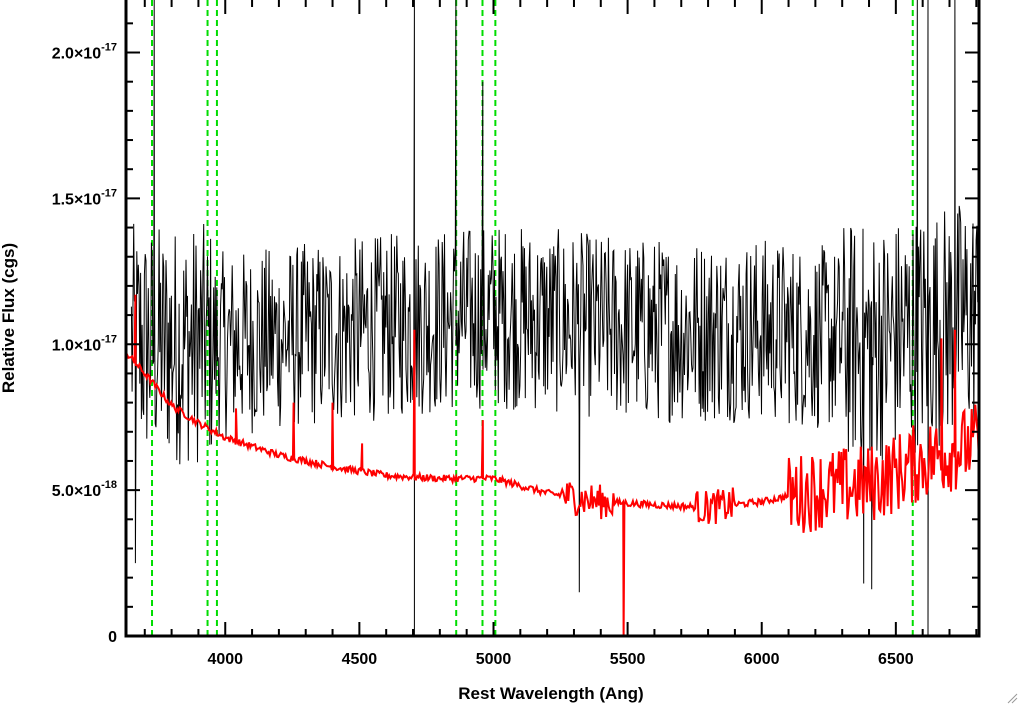 The image size is (1020, 706). Describe the element at coordinates (84, 52) in the screenshot. I see `y-tick-label: 2.0×10⁻¹⁷` at that location.